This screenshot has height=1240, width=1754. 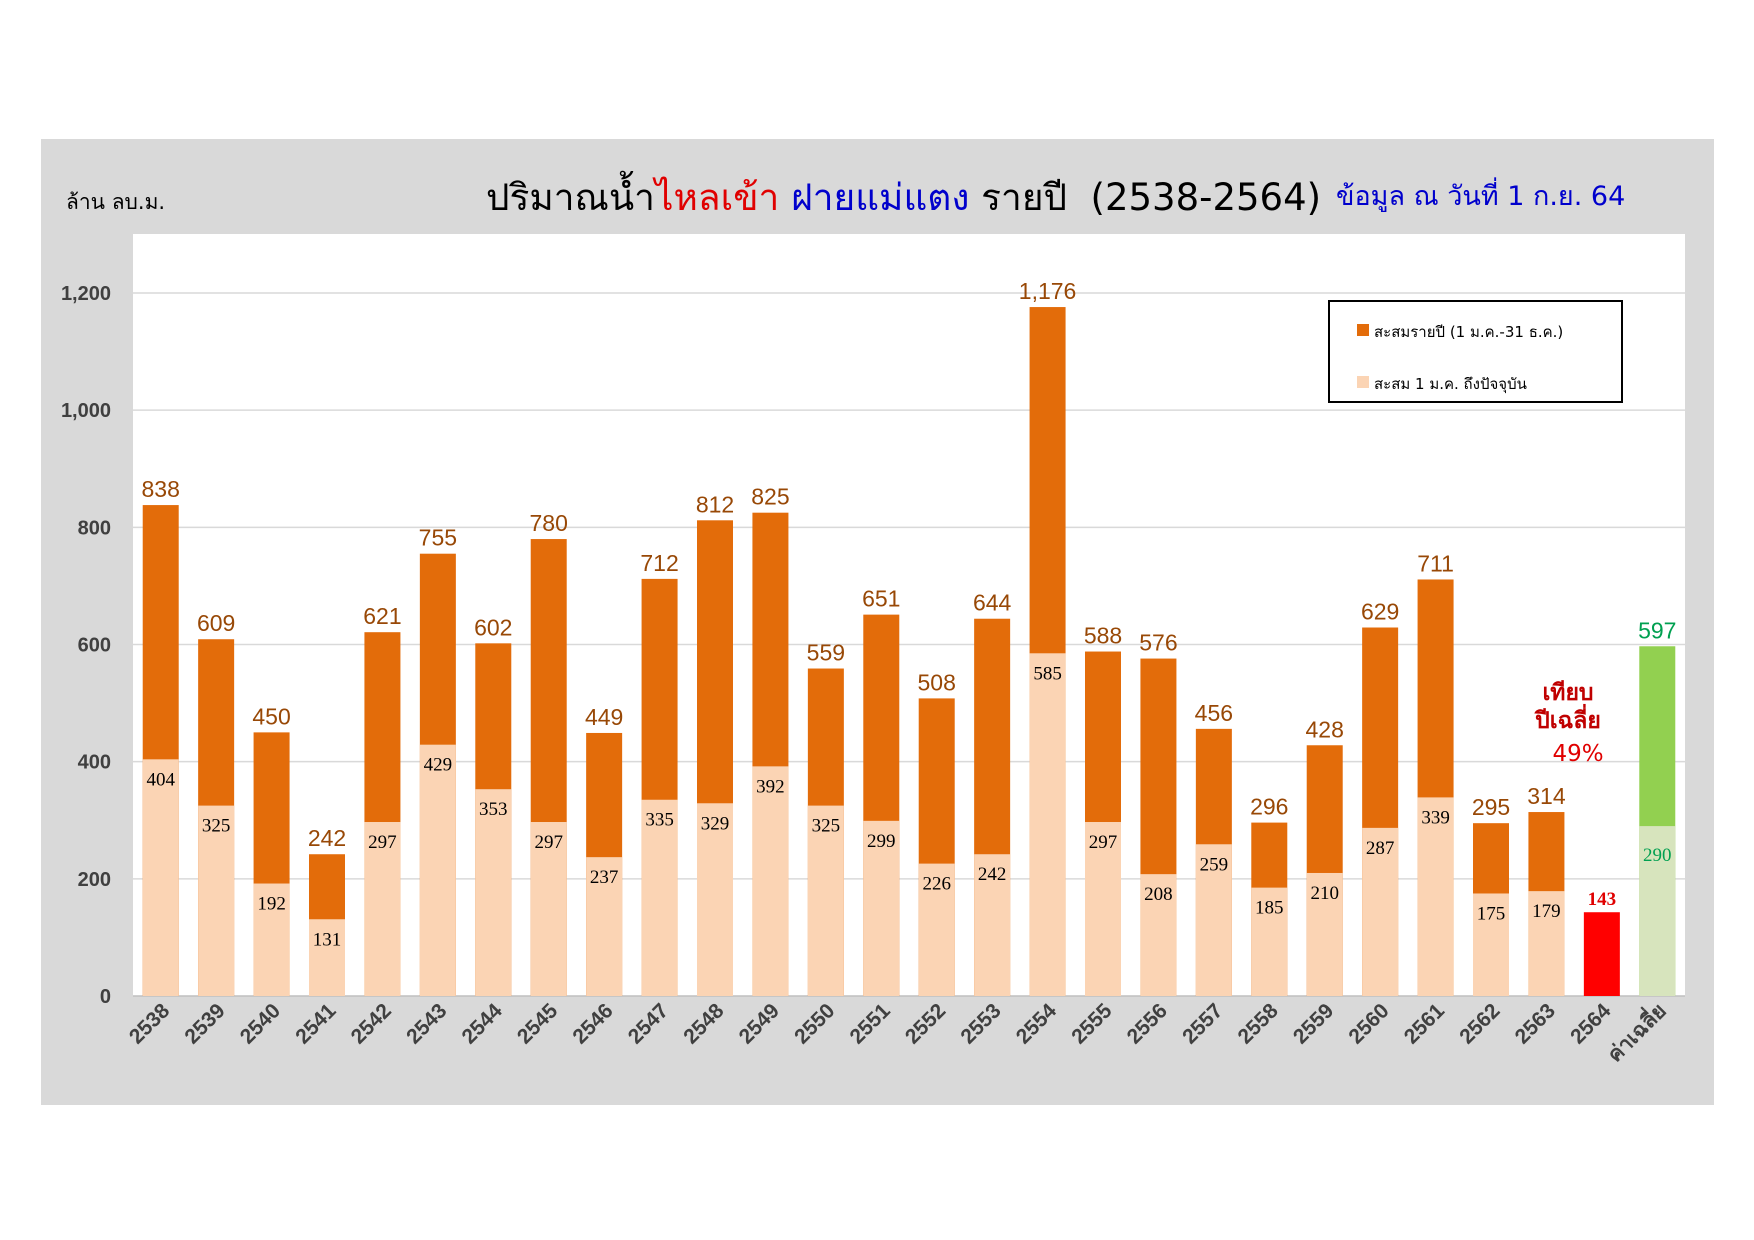 I want to click on x-tick-label: 2564, so click(x=1591, y=1024).